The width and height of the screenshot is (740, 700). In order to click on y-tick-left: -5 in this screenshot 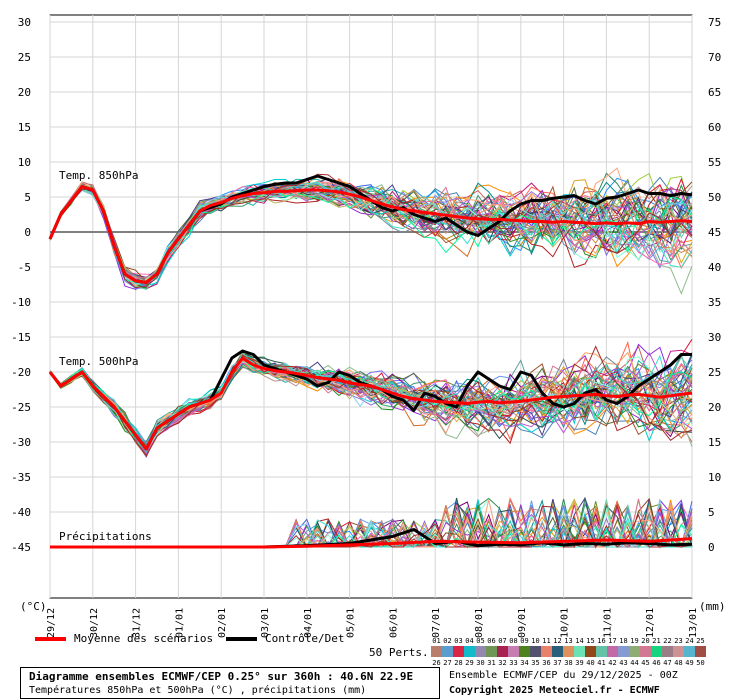, I will do `click(24, 267)`.